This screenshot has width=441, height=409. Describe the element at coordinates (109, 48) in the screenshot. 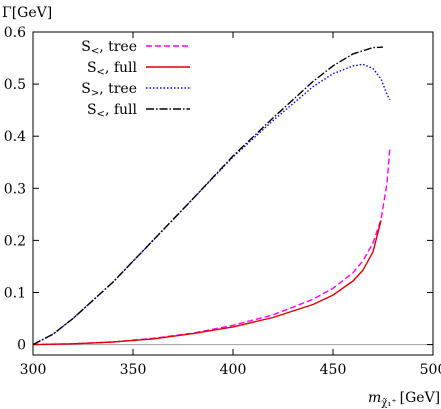

I see `legend-label-1: S<, tree` at that location.